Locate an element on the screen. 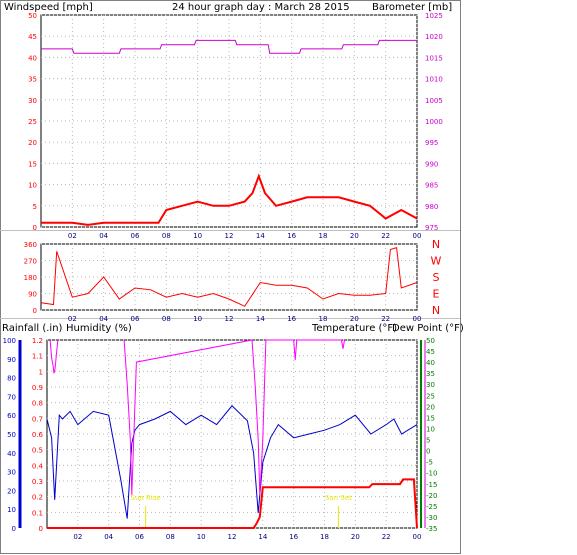 This screenshot has width=577, height=555. x-tick-label: 22 is located at coordinates (385, 319).